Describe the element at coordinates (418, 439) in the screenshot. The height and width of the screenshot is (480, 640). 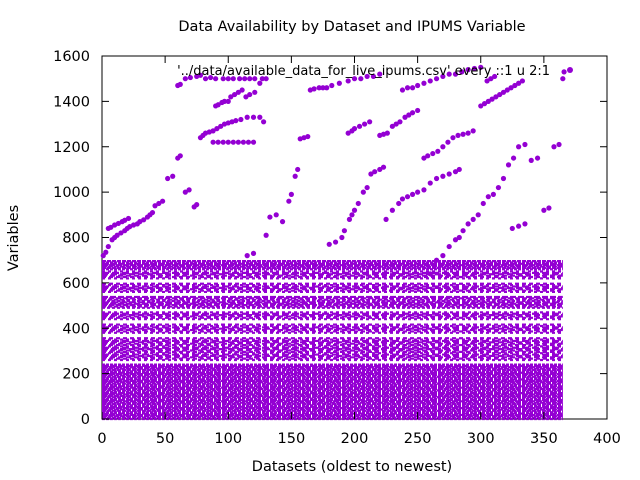
I see `x-tick-label: 250` at that location.